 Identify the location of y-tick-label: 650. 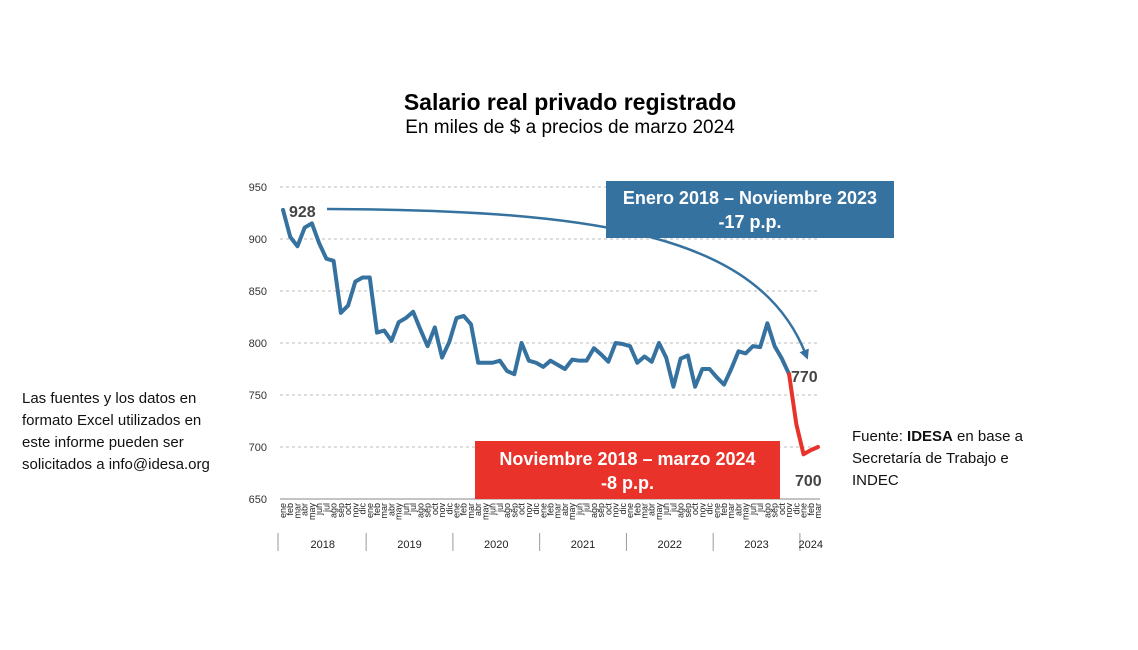
(258, 500).